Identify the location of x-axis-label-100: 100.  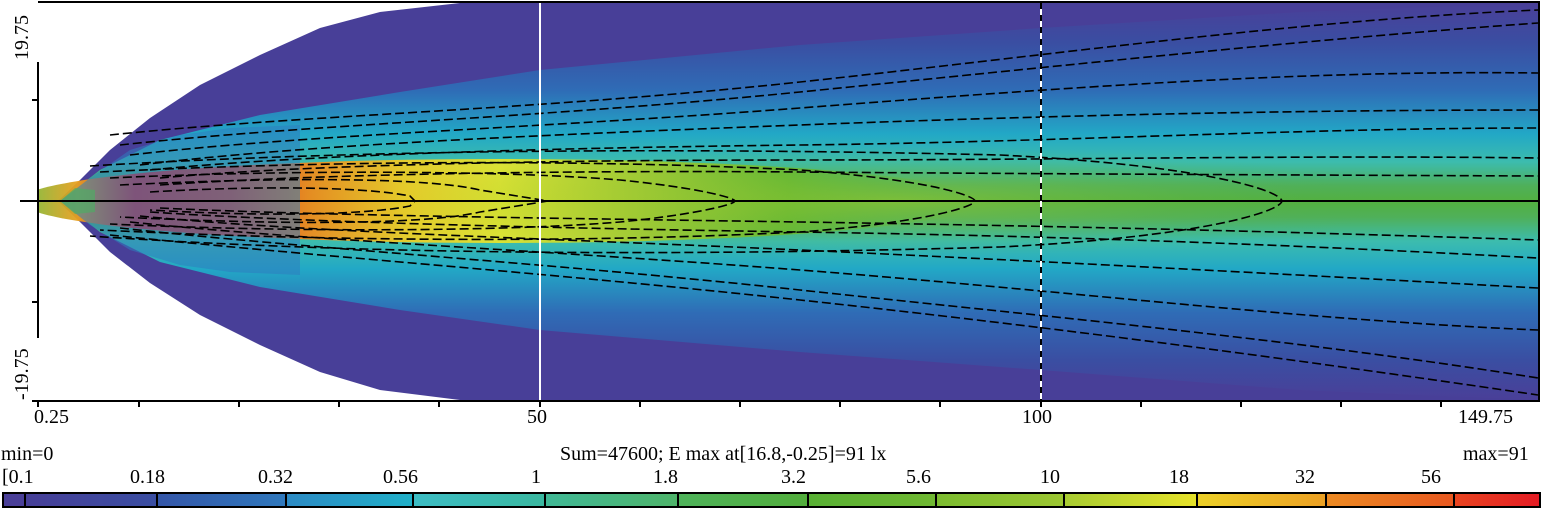
(1037, 417).